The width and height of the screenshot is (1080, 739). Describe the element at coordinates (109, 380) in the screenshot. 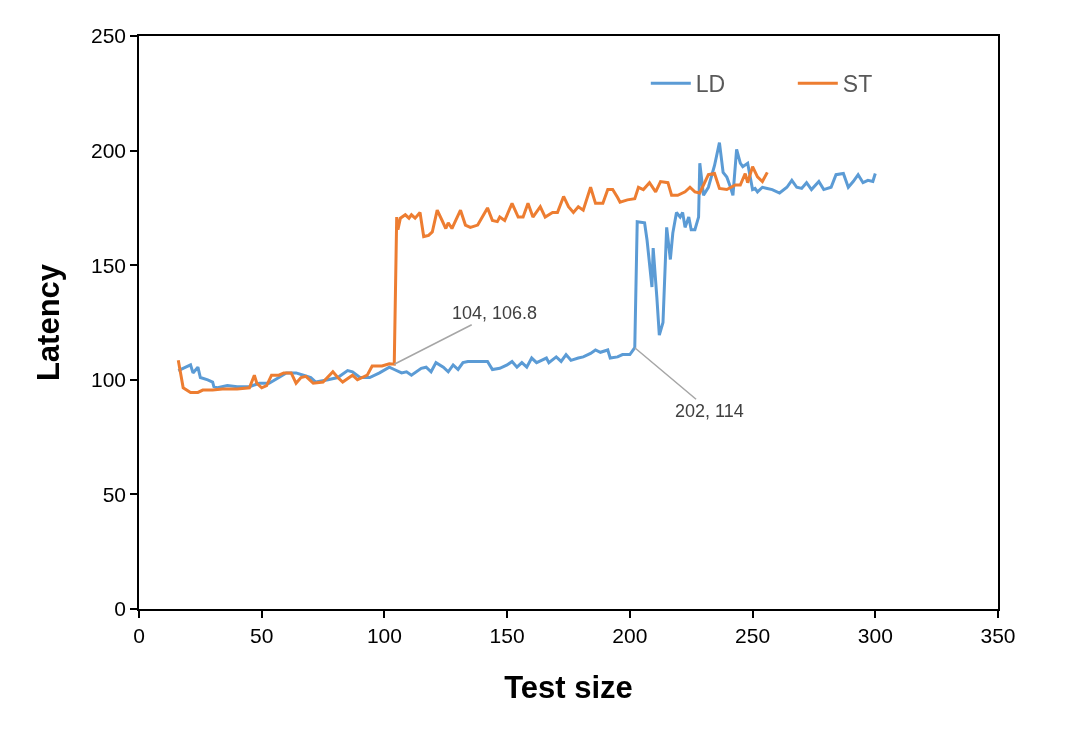

I see `y-tick-label: 100` at that location.